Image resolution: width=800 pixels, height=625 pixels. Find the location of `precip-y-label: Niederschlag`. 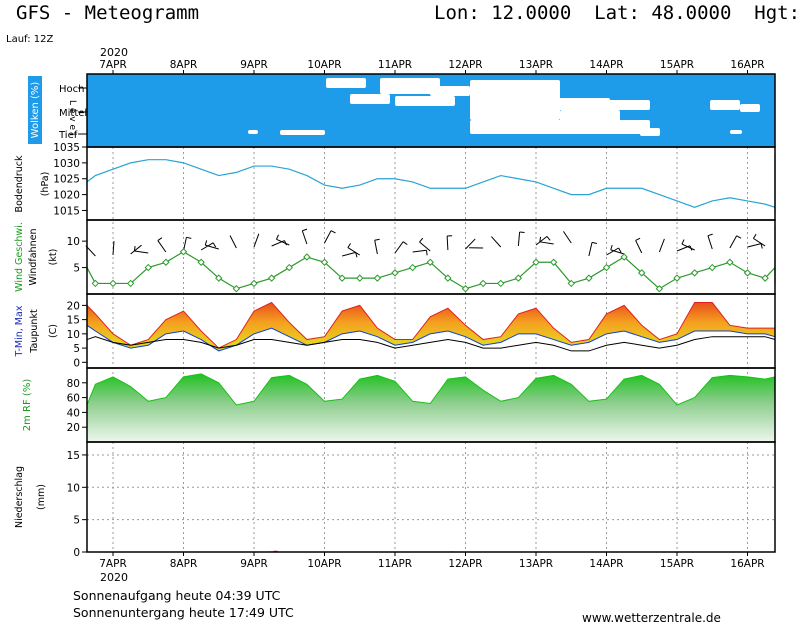

precip-y-label: Niederschlag is located at coordinates (19, 497).